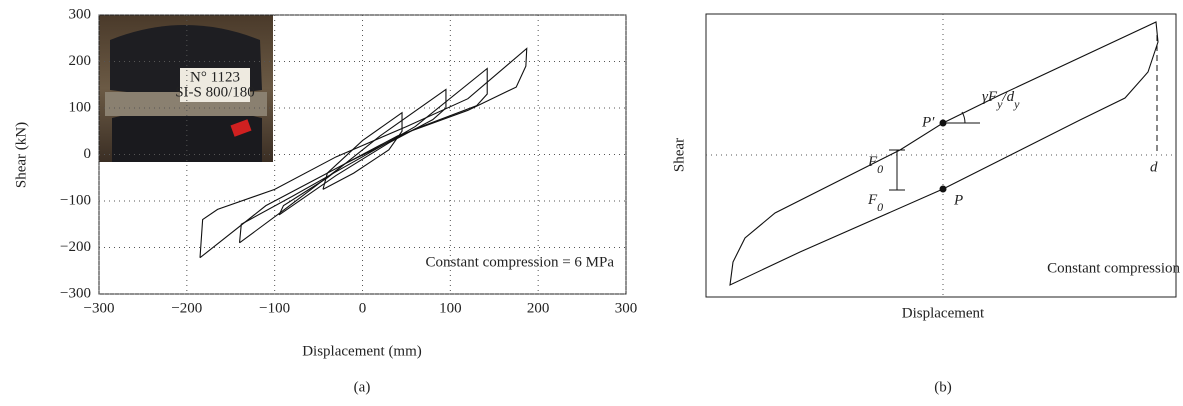 This screenshot has width=1183, height=406. What do you see at coordinates (274, 308) in the screenshot?
I see `x-tick-label: −100` at bounding box center [274, 308].